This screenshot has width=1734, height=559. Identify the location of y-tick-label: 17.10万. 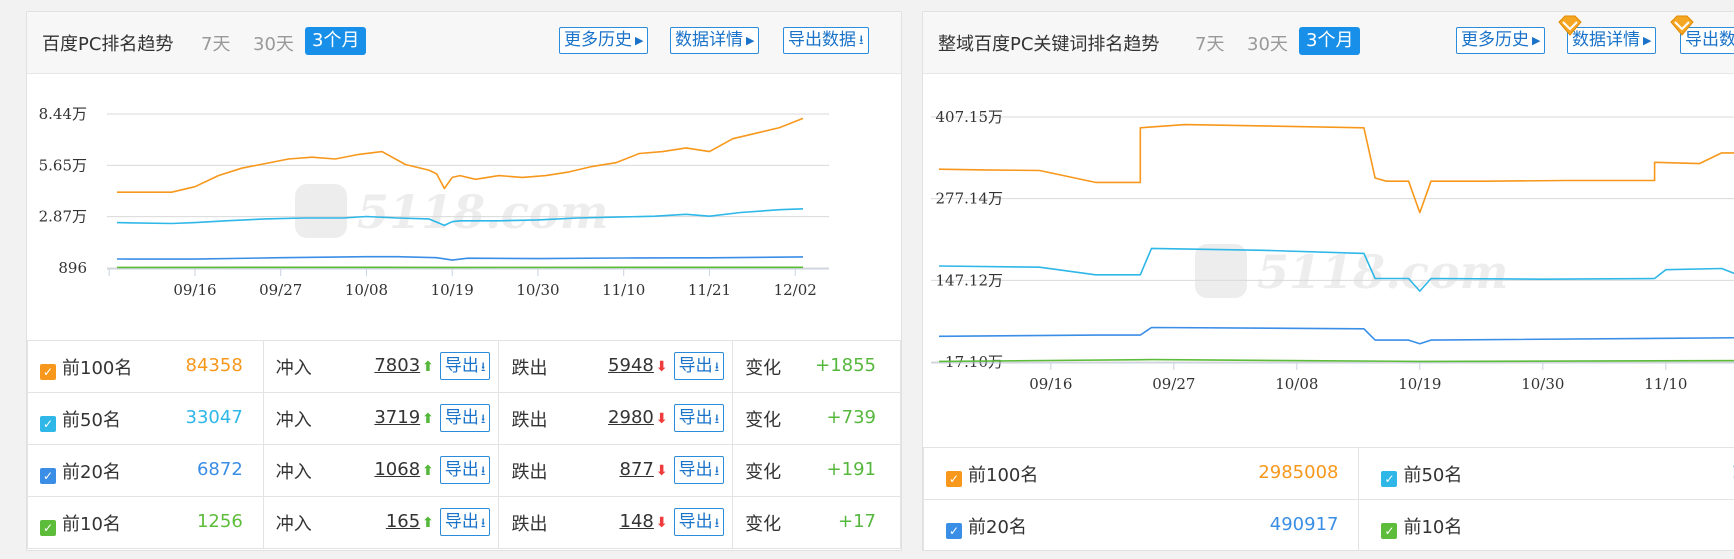
(974, 362).